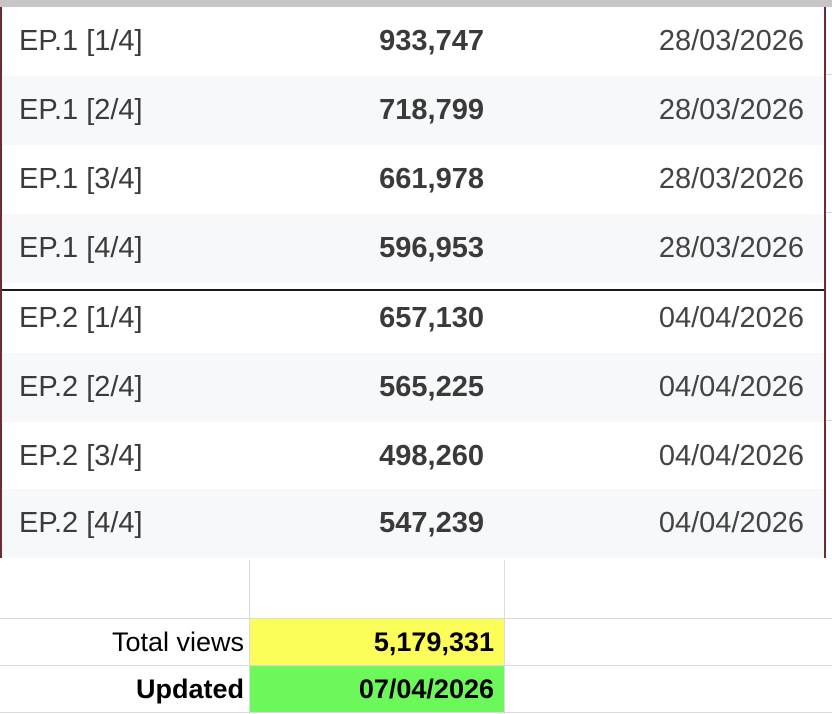 The height and width of the screenshot is (714, 832). Describe the element at coordinates (431, 179) in the screenshot. I see `views-cell: 661,978` at that location.